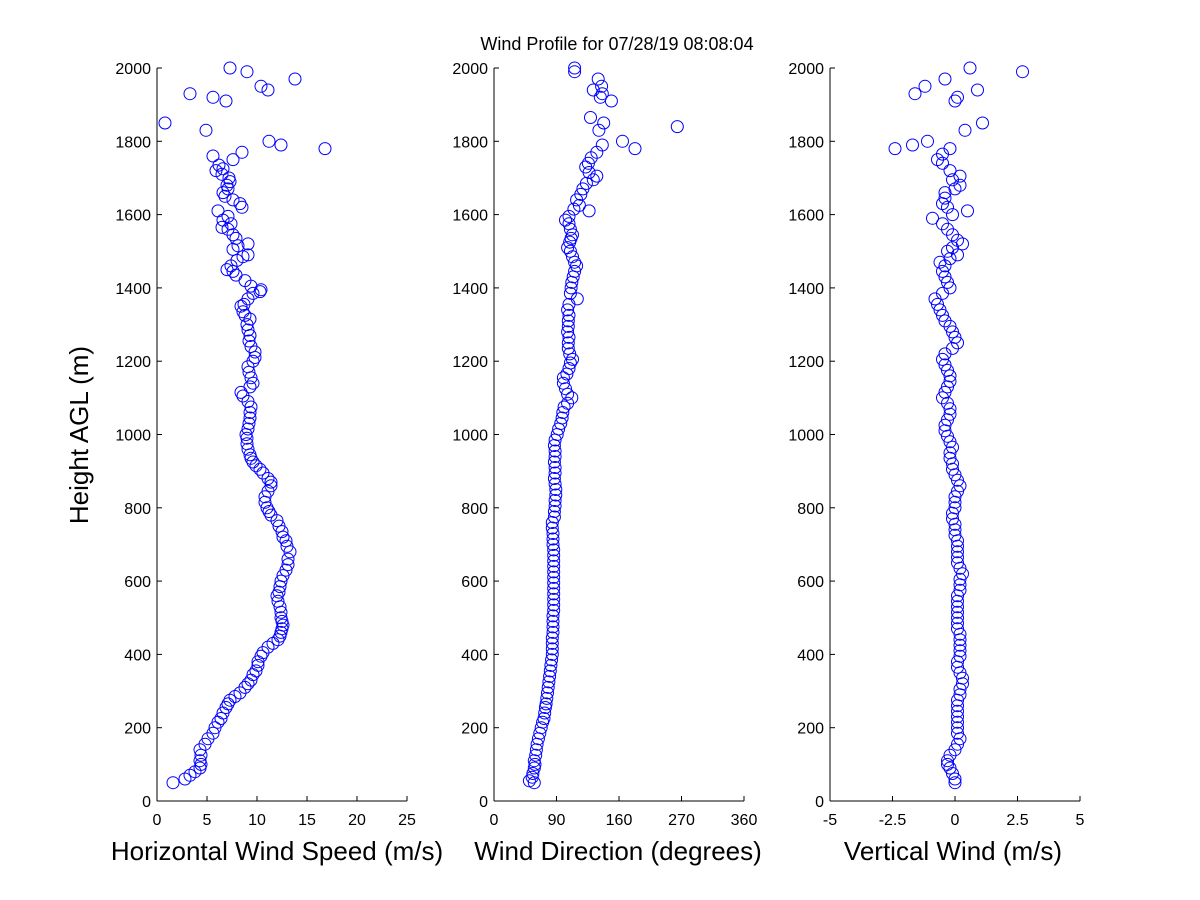 The width and height of the screenshot is (1200, 900). What do you see at coordinates (79, 435) in the screenshot?
I see `y-axis-label: Height AGL (m)` at bounding box center [79, 435].